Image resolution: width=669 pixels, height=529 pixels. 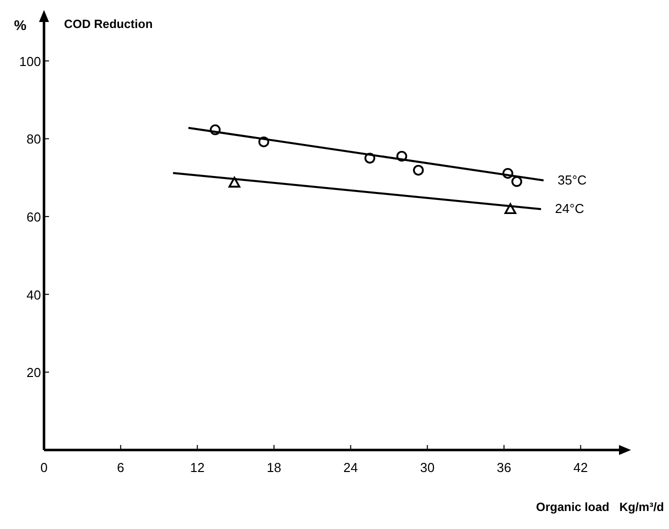 I want to click on x-axis-title: Organic load Kg/m³/d, so click(x=600, y=507).